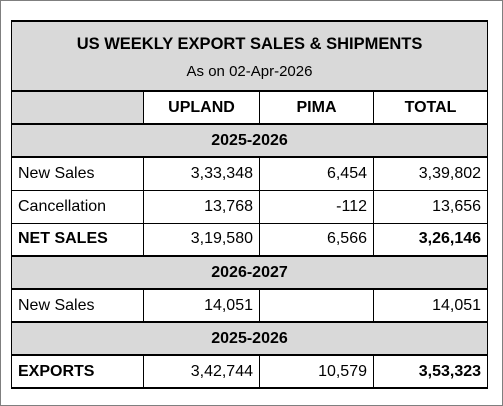 This screenshot has width=503, height=406. Describe the element at coordinates (249, 71) in the screenshot. I see `table-subtitle: As on 02-Apr-2026` at that location.